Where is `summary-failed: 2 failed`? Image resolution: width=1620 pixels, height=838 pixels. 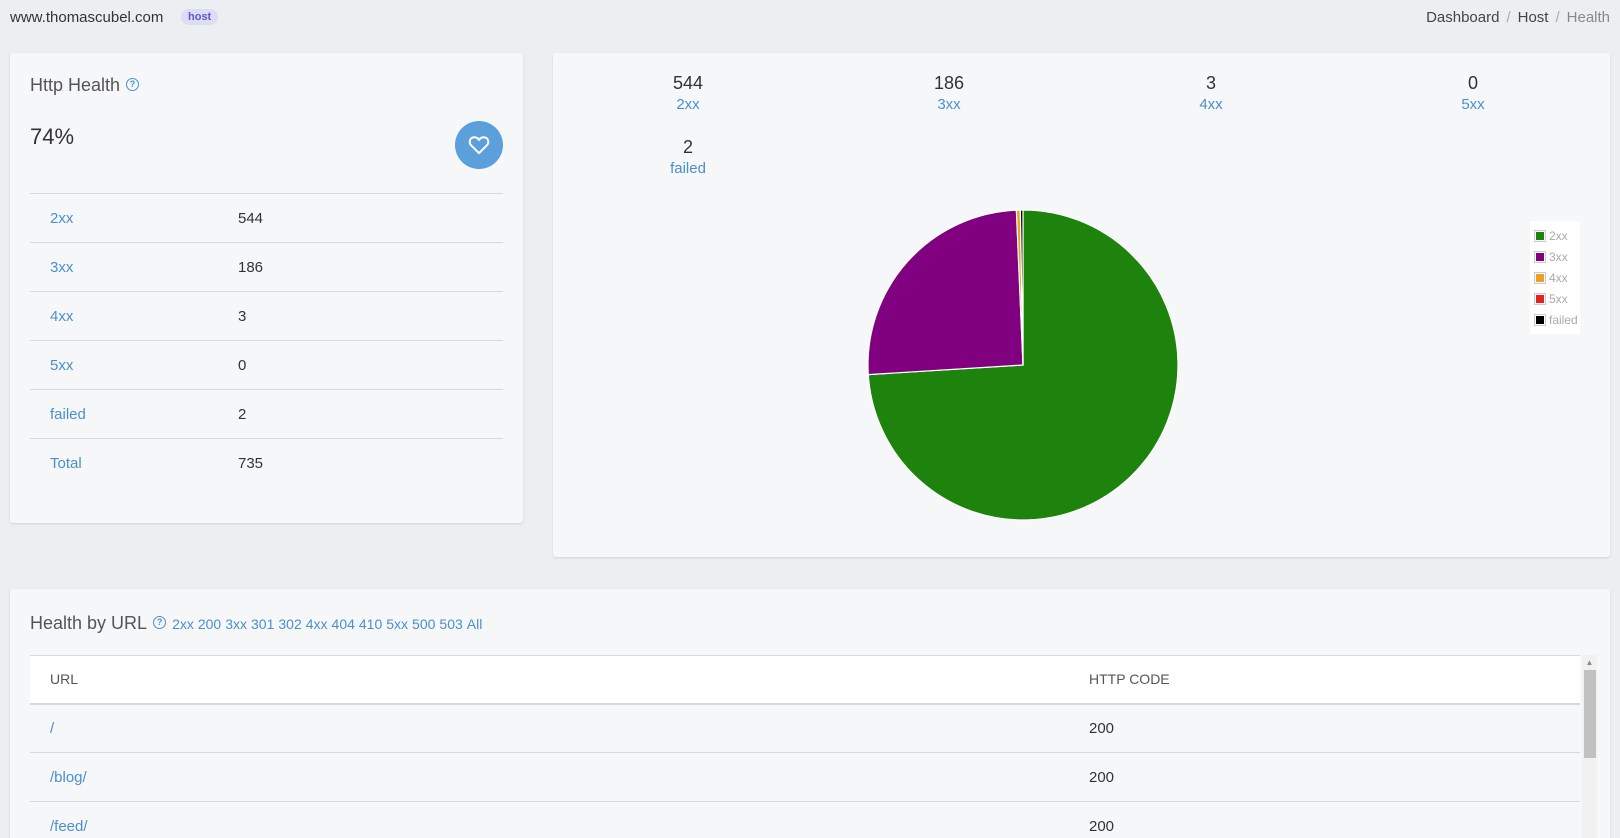
summary-failed: 2 failed is located at coordinates (688, 157).